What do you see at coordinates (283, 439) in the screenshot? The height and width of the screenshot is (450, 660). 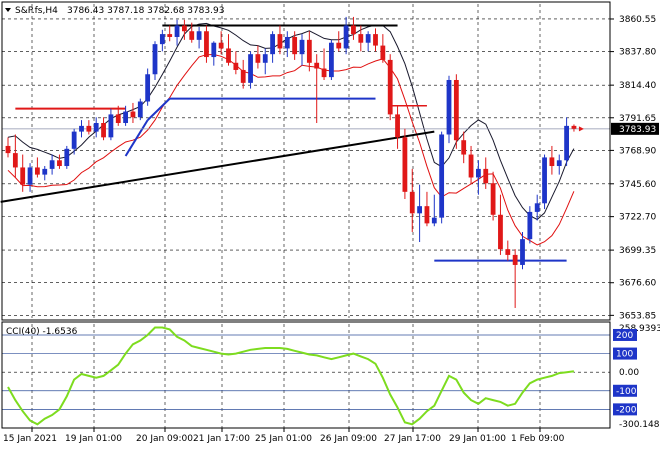 I see `x-tick-label: 25 Jan 01:00` at bounding box center [283, 439].